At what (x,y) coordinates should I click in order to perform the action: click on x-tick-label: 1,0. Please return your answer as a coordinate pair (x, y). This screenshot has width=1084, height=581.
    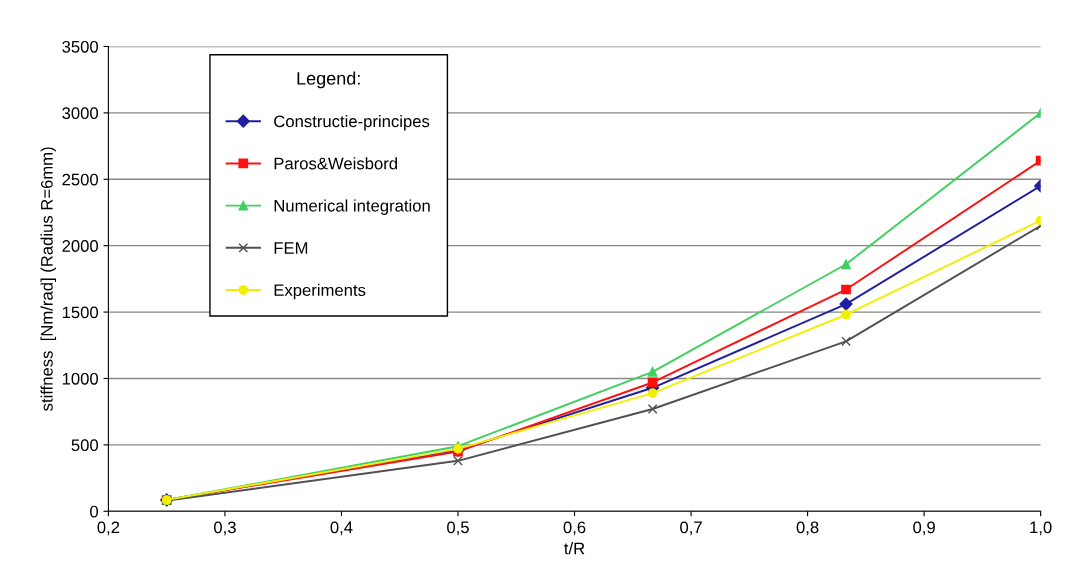
    Looking at the image, I should click on (1041, 528).